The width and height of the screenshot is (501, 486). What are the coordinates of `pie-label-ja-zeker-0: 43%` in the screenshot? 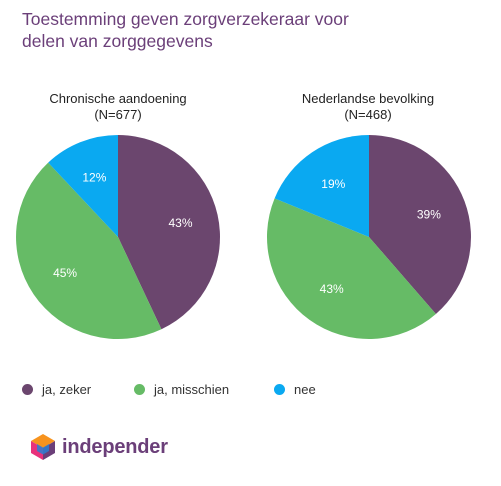 It's located at (180, 223).